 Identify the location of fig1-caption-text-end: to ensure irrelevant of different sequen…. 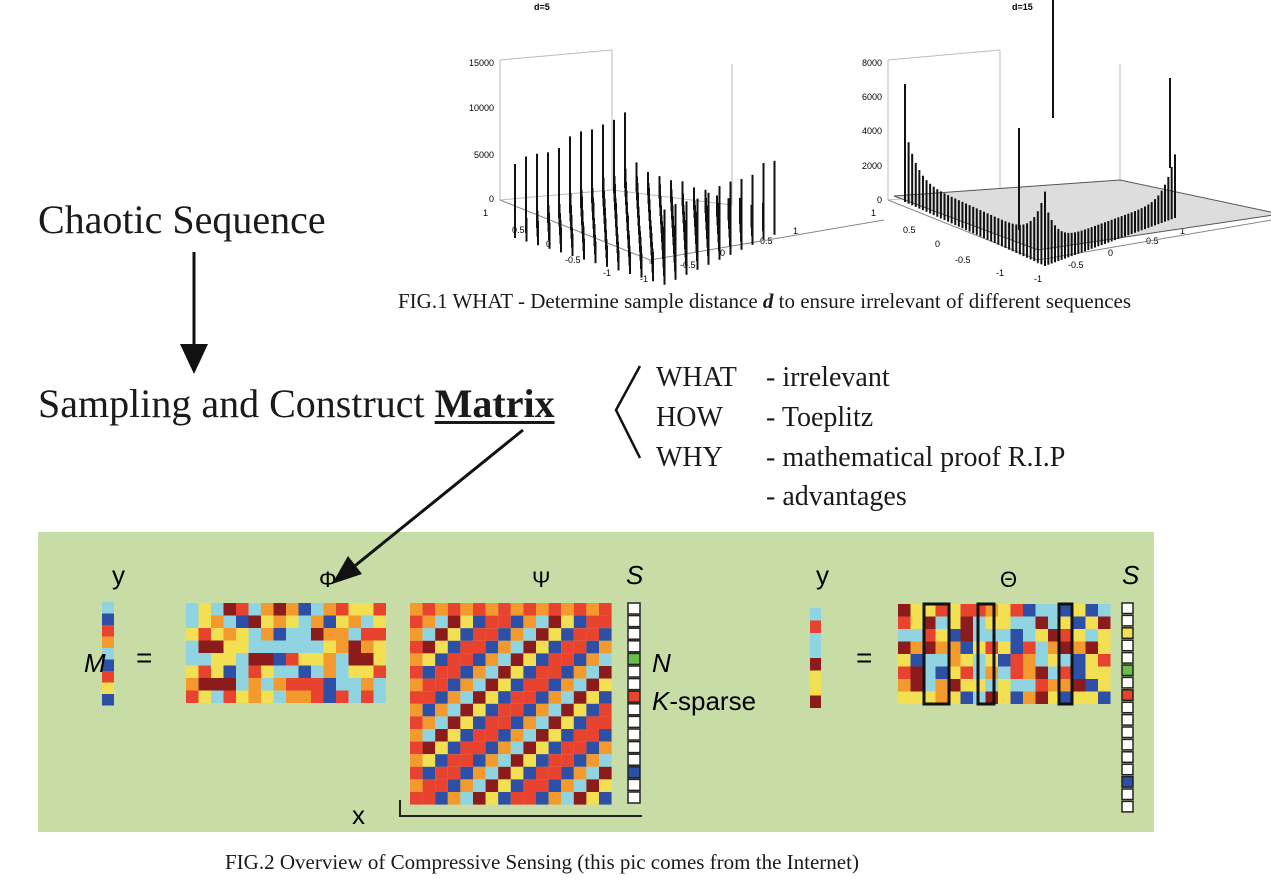
(952, 301).